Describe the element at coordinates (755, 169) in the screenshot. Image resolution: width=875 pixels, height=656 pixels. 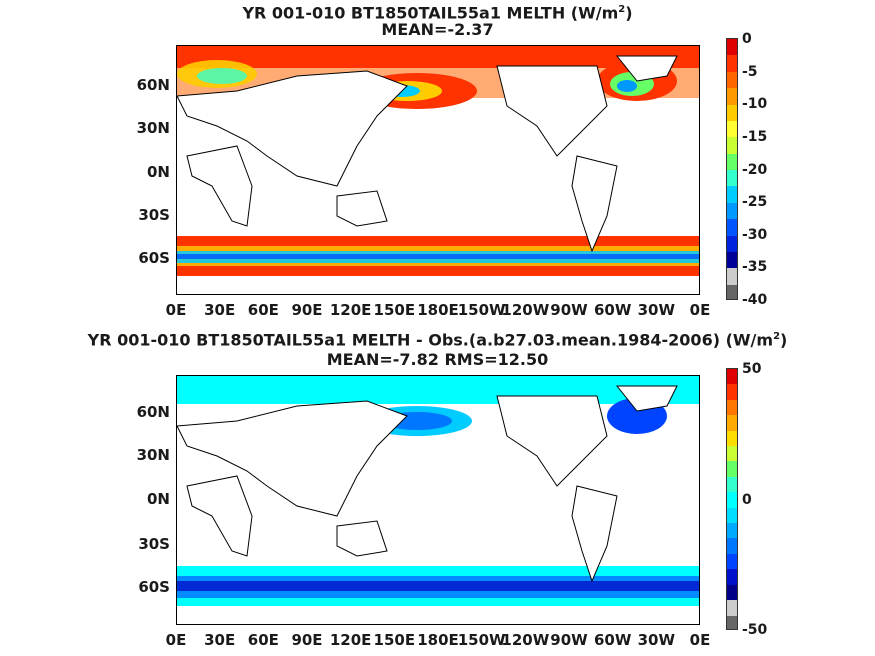
I see `colorbar-tick: -20` at that location.